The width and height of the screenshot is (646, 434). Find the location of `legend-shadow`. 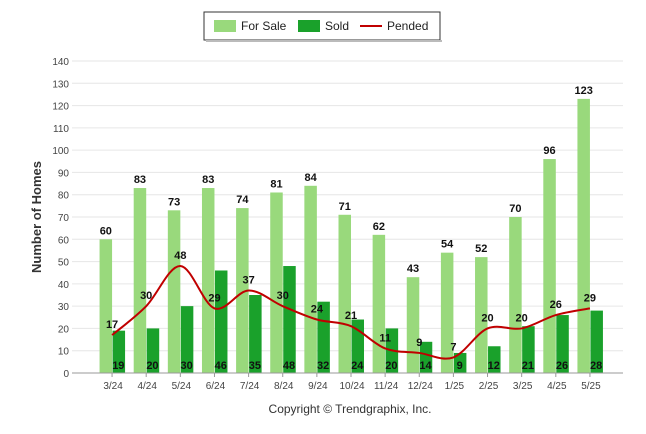

legend-shadow is located at coordinates (324, 41).